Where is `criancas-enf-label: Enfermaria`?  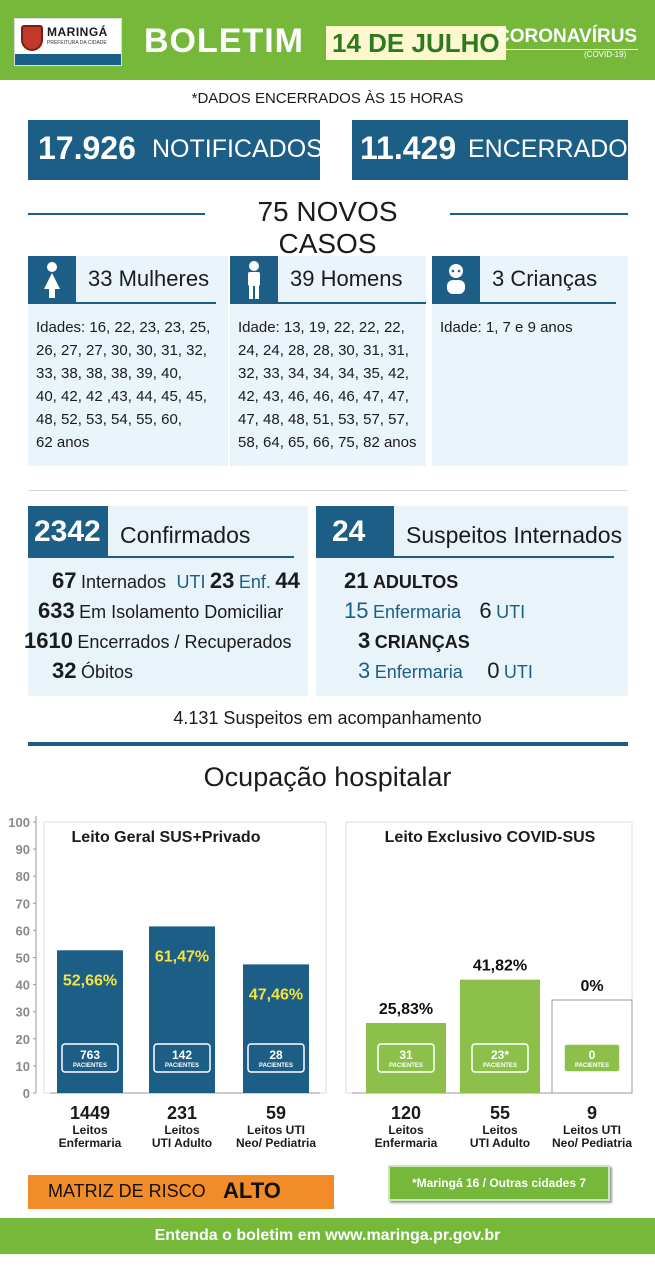 criancas-enf-label: Enfermaria is located at coordinates (418, 672).